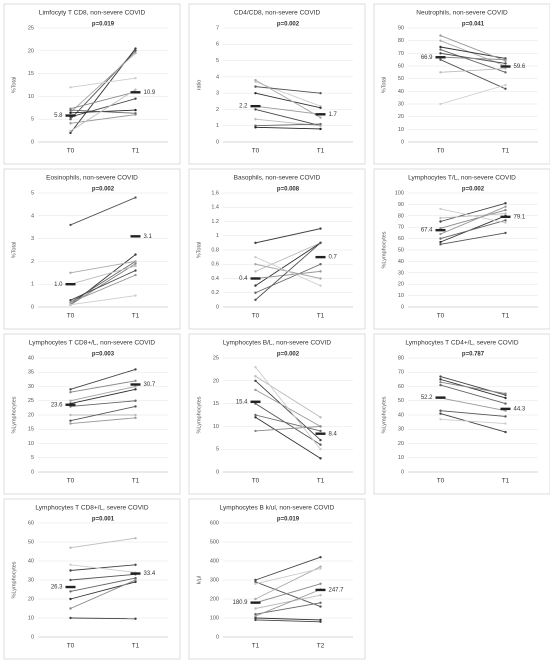  What do you see at coordinates (103, 520) in the screenshot?
I see `p-value: p=0.001` at bounding box center [103, 520].